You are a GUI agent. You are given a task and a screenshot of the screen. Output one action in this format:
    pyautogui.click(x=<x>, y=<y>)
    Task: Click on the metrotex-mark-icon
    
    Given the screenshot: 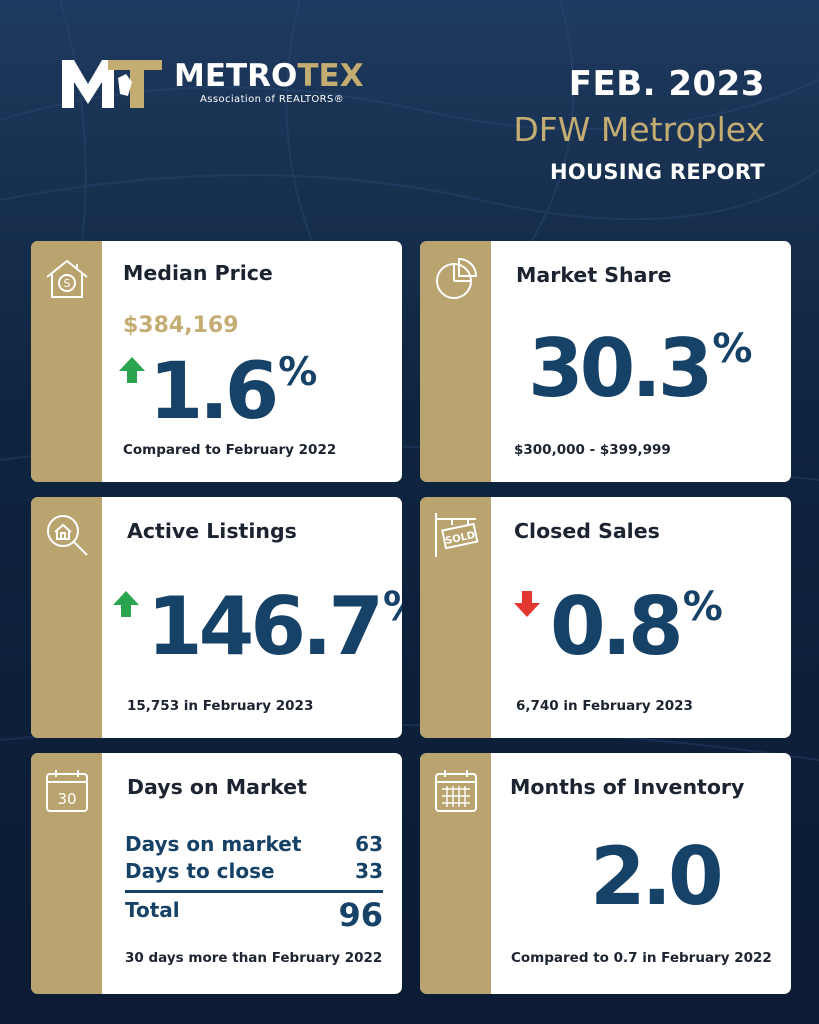 What is the action you would take?
    pyautogui.click(x=112, y=84)
    